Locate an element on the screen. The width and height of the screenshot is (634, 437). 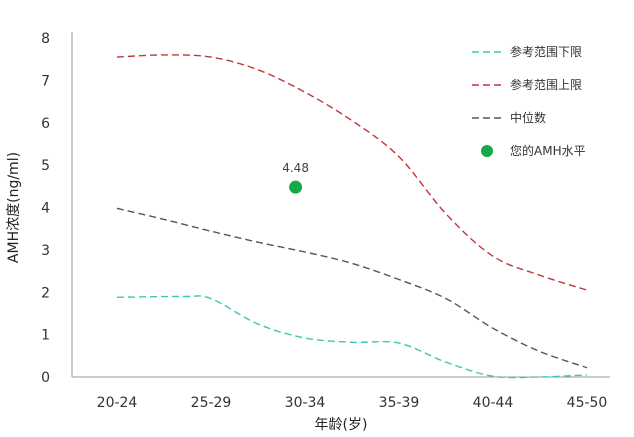
y-tick-label: 8 is located at coordinates (45, 39).